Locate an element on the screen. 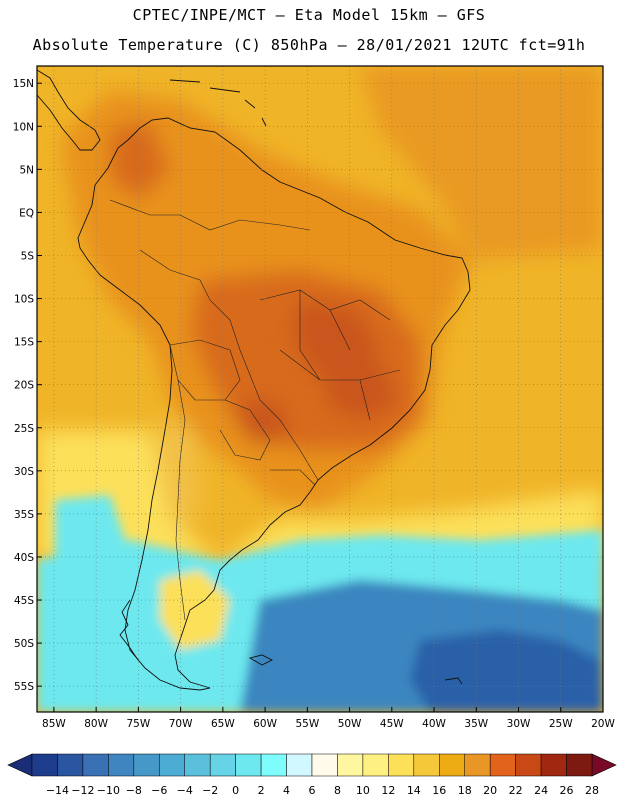 This screenshot has height=800, width=618. colorbar-label: 10 is located at coordinates (363, 790).